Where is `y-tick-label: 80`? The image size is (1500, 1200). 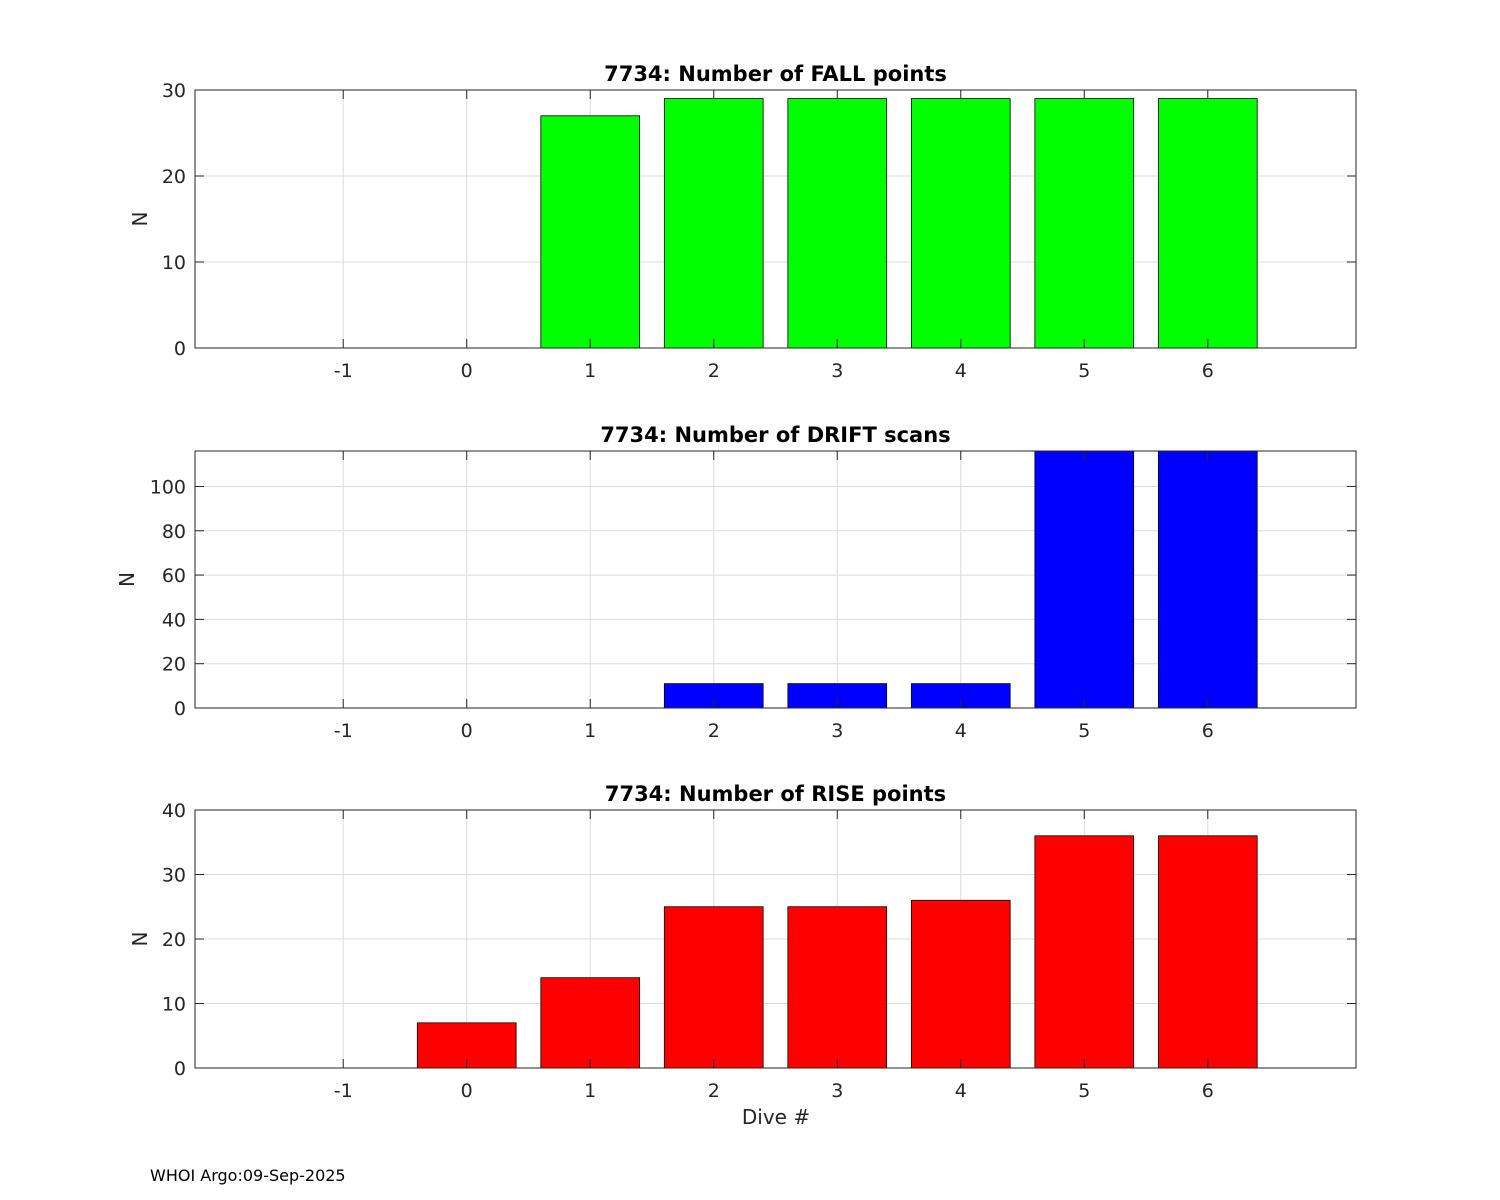
y-tick-label: 80 is located at coordinates (174, 532).